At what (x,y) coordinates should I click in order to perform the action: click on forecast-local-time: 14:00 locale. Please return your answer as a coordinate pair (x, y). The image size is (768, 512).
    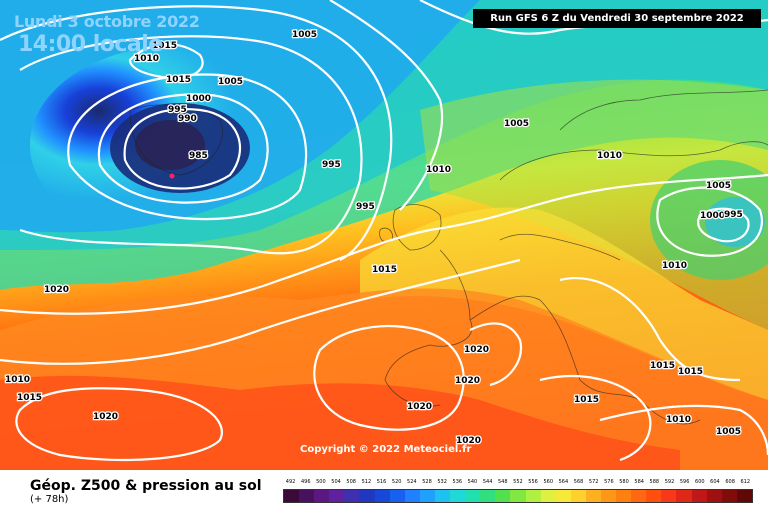
    Looking at the image, I should click on (90, 44).